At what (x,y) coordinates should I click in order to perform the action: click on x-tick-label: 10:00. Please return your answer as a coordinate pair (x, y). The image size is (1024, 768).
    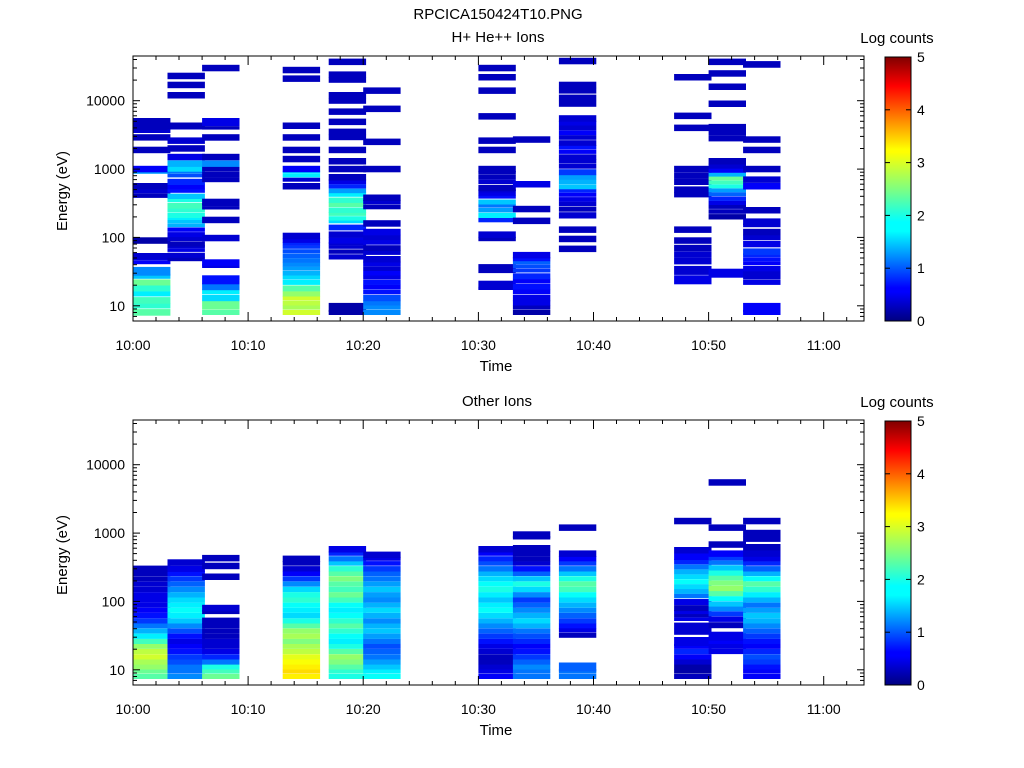
    Looking at the image, I should click on (132, 709).